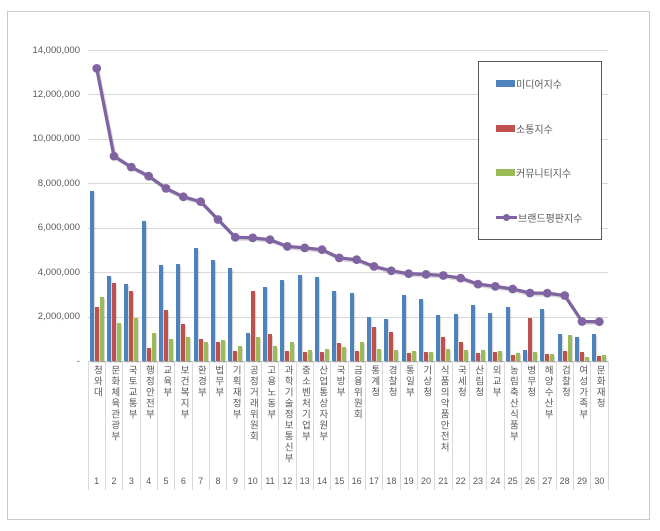 The height and width of the screenshot is (531, 660). Describe the element at coordinates (495, 481) in the screenshot. I see `category-rank-number: 24` at that location.